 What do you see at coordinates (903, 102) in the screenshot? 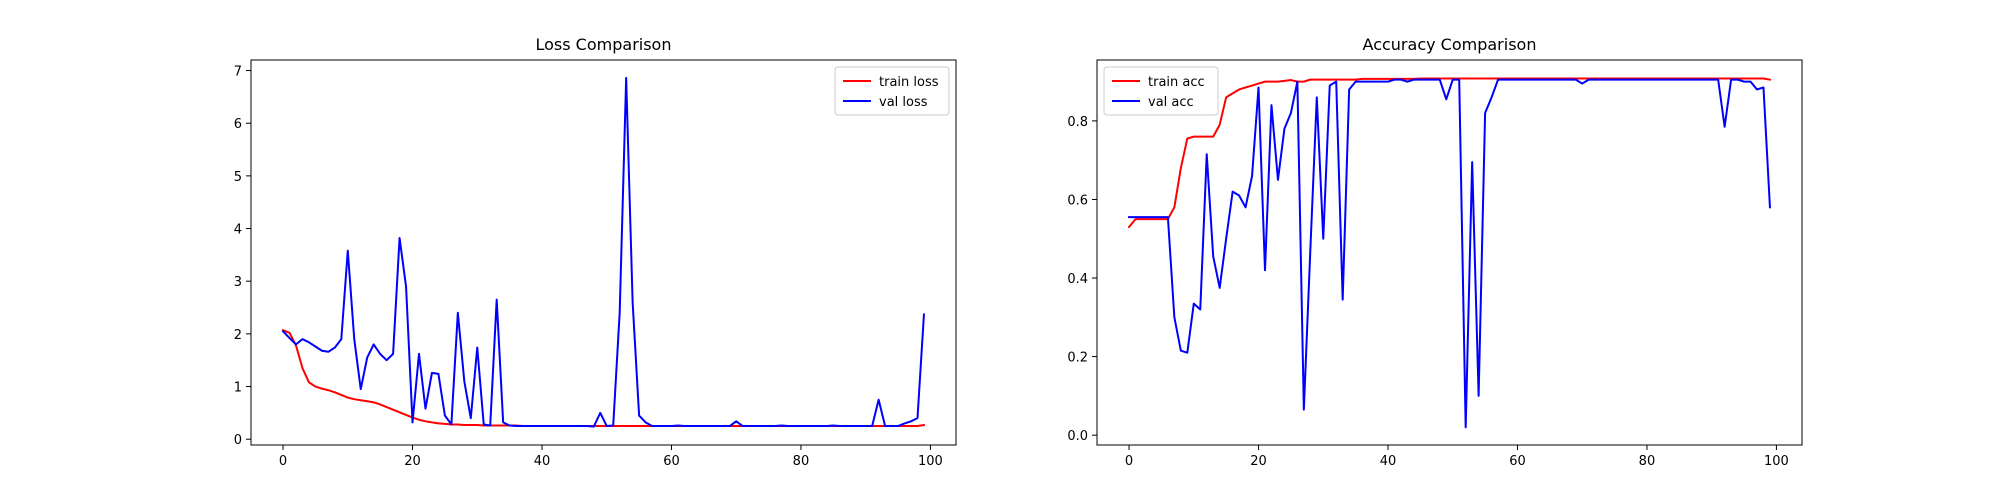
I see `legend-label: val loss` at bounding box center [903, 102].